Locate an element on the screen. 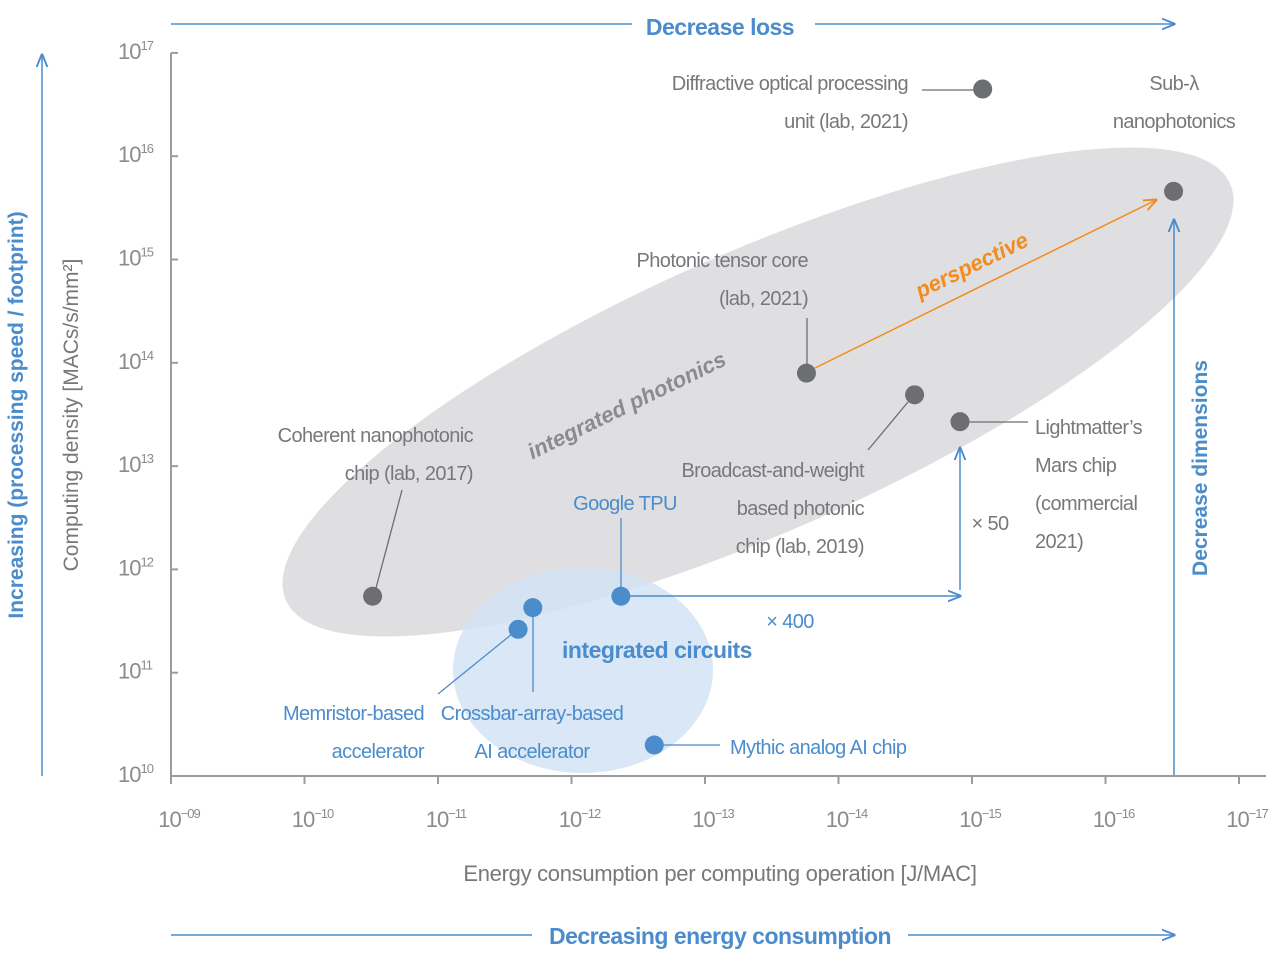  broadcast-label: based photonic is located at coordinates (801, 509).